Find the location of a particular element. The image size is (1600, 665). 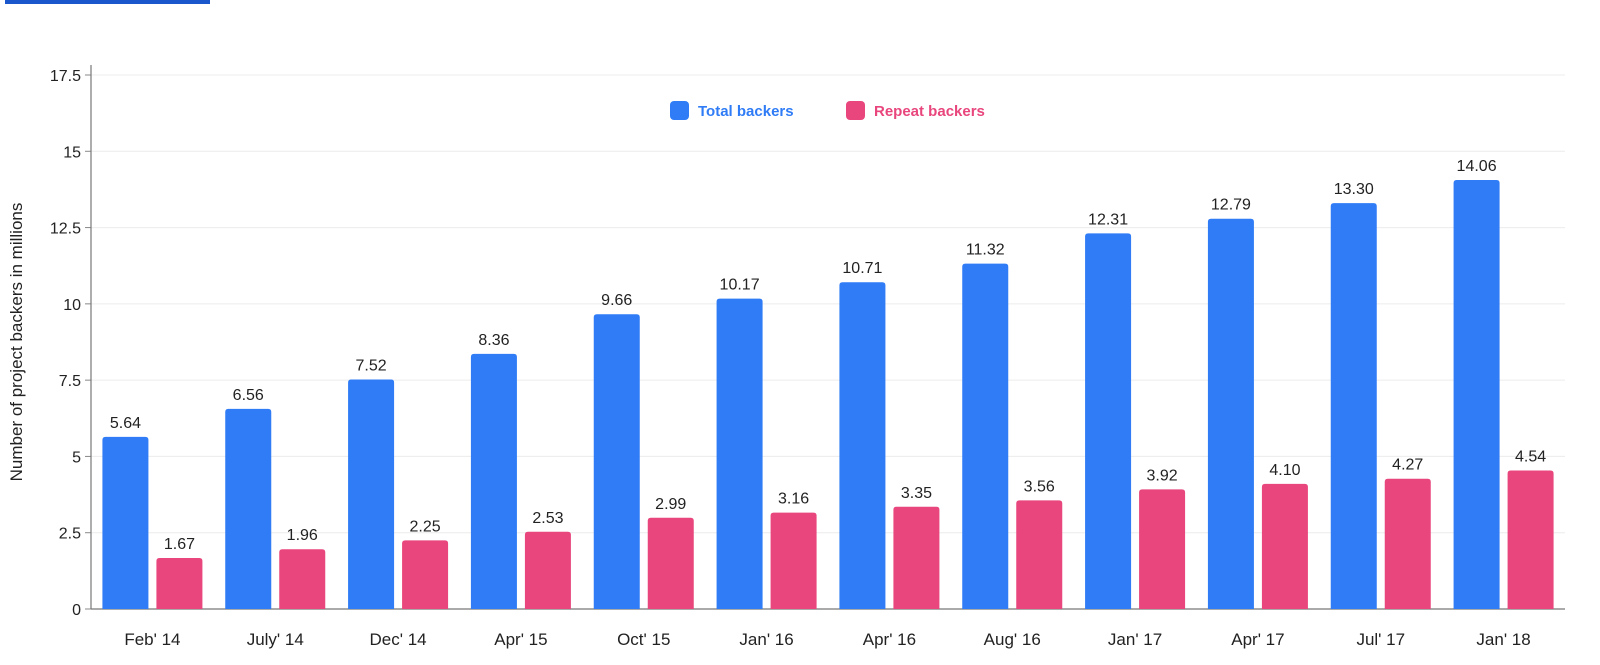

y-tick-label: 15 is located at coordinates (72, 152).